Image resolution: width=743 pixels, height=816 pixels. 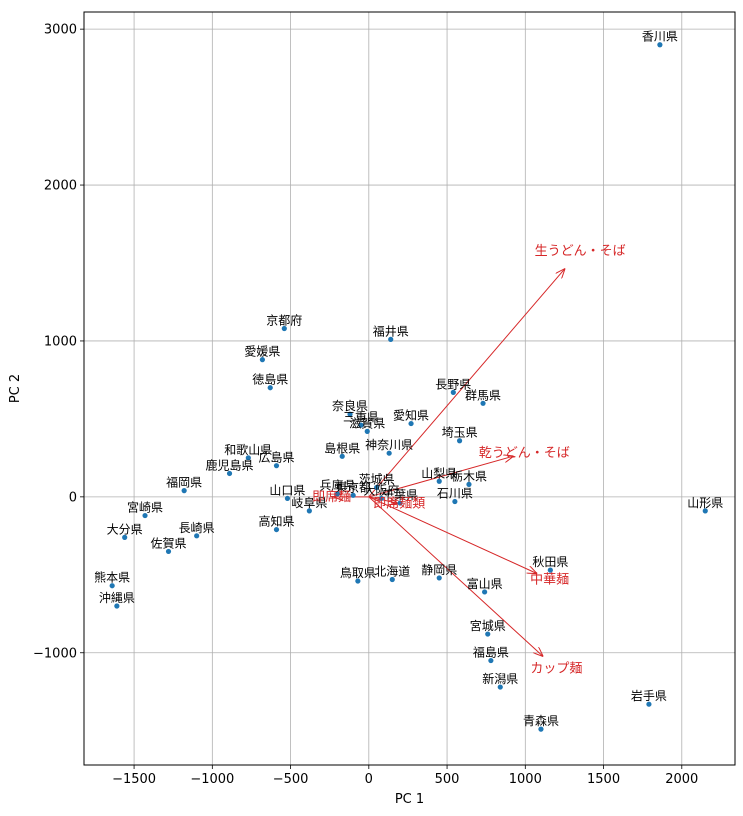 I want to click on y-tick-label: 2000, so click(x=60, y=186).